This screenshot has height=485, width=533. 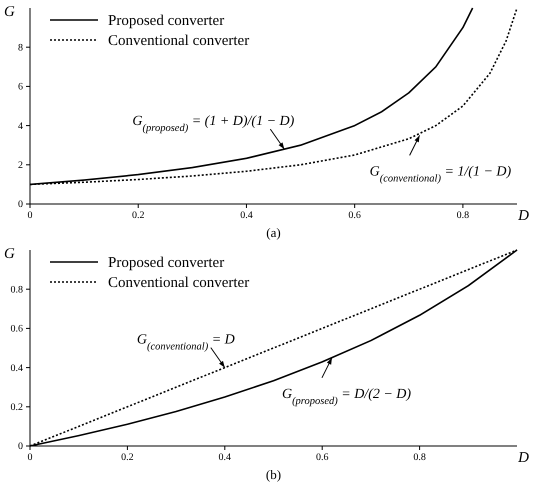 What do you see at coordinates (274, 474) in the screenshot?
I see `text: (b)` at bounding box center [274, 474].